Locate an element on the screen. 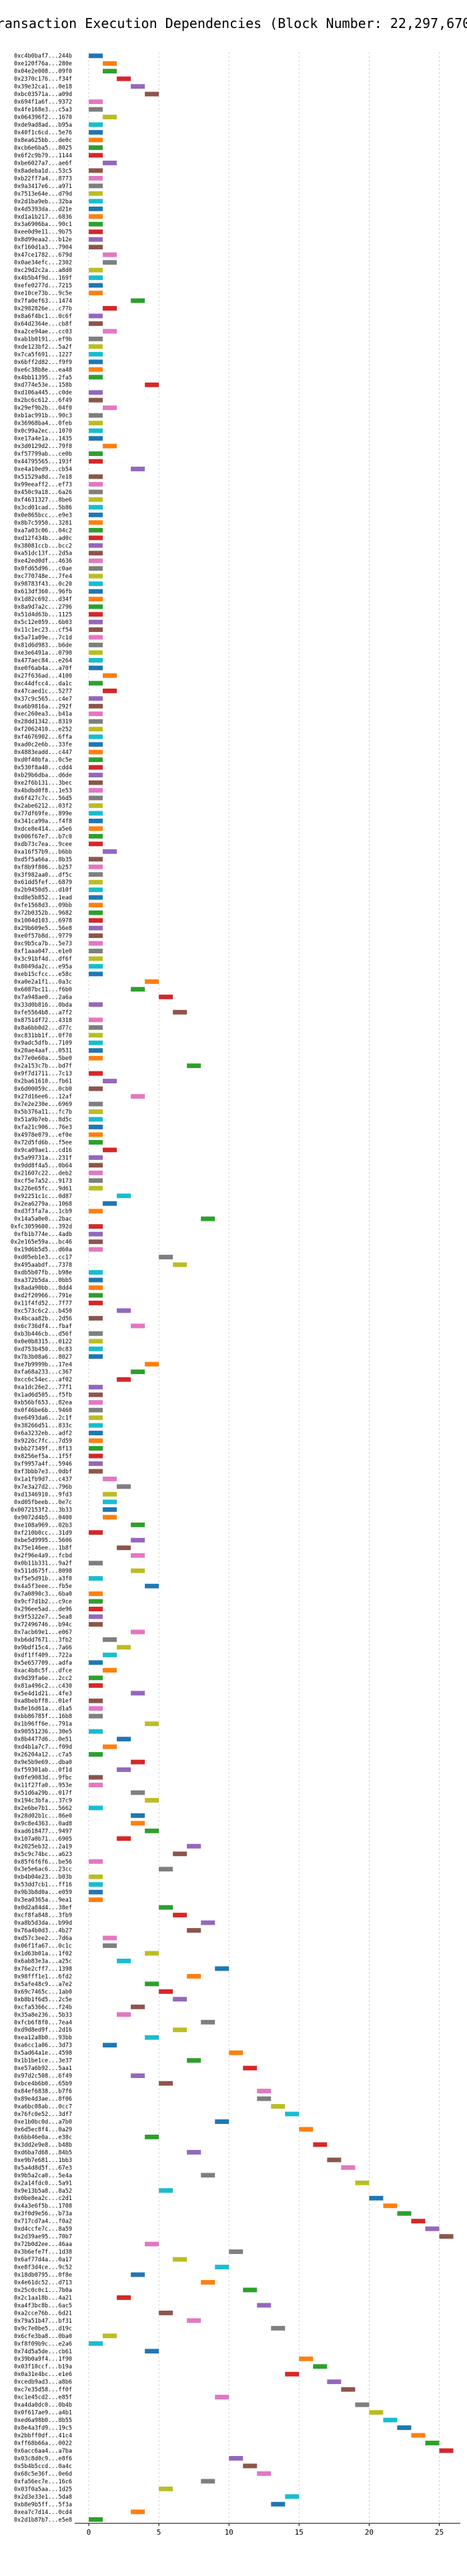 This screenshot has height=2576, width=467. y-tick-label: 0x0fd65d96...c0ae is located at coordinates (43, 569).